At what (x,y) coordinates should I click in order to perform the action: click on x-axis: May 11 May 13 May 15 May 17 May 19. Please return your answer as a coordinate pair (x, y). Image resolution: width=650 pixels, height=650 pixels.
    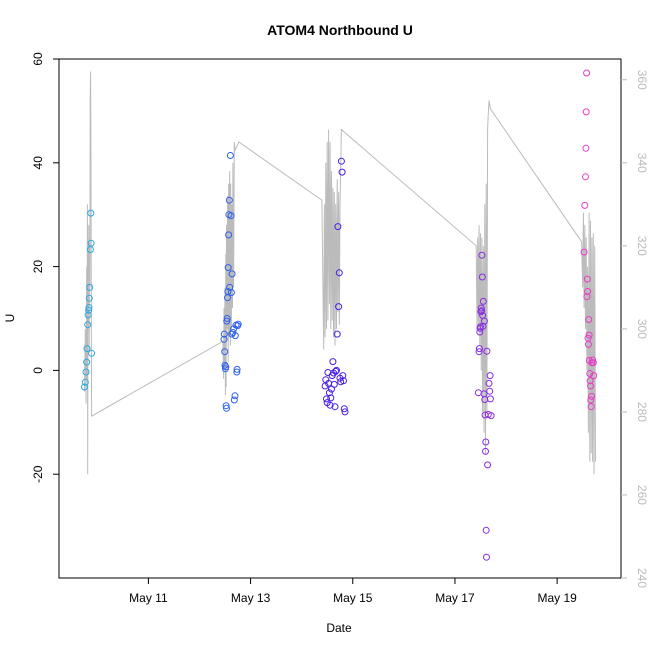
    Looking at the image, I should click on (353, 591).